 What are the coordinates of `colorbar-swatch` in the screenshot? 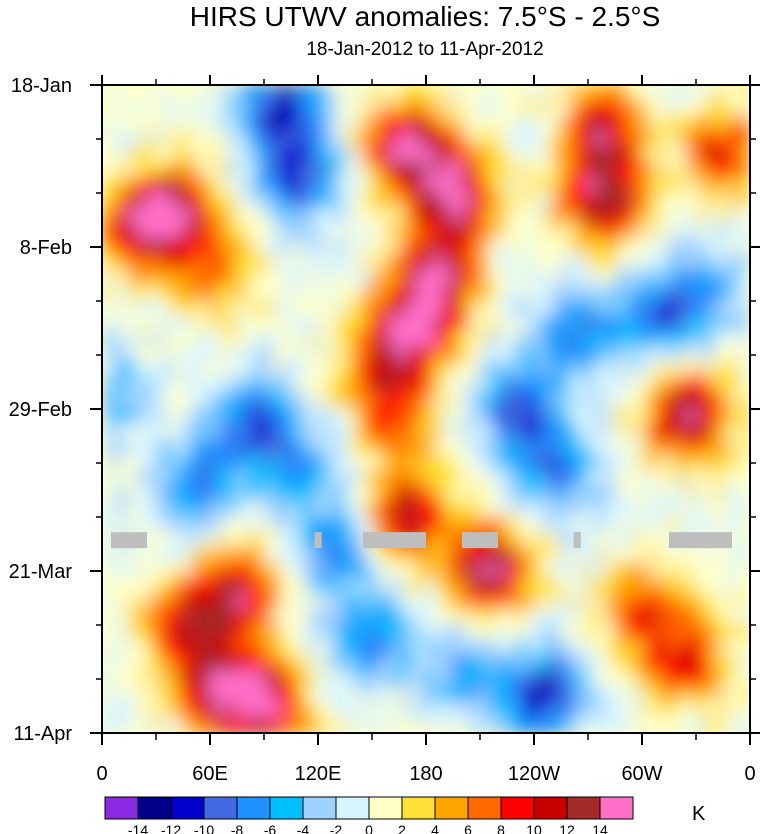 It's located at (484, 808).